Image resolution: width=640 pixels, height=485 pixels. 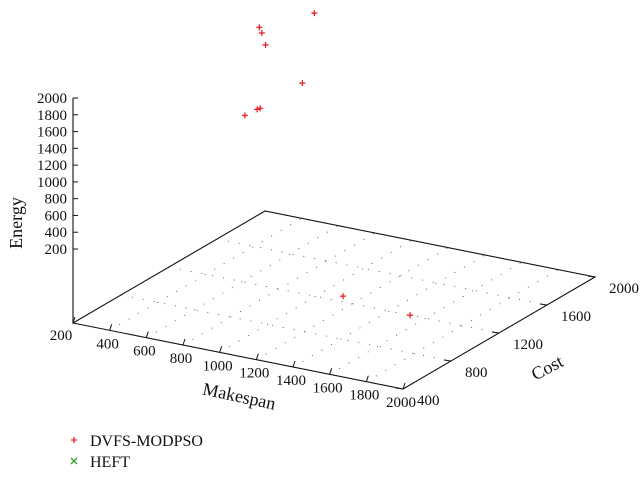 What do you see at coordinates (144, 352) in the screenshot?
I see `x-tick-label: 600` at bounding box center [144, 352].